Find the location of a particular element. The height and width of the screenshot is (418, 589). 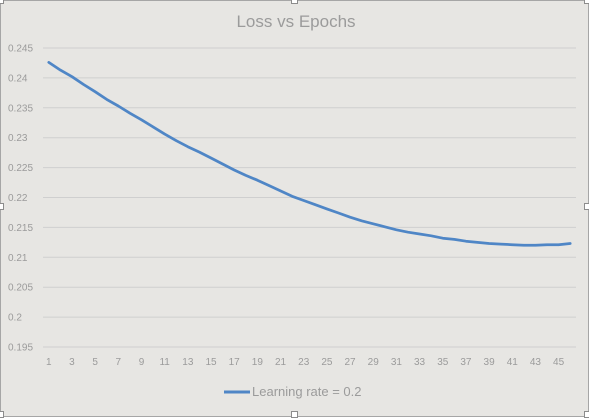

y-tick-label: 0.195 is located at coordinates (20, 348).